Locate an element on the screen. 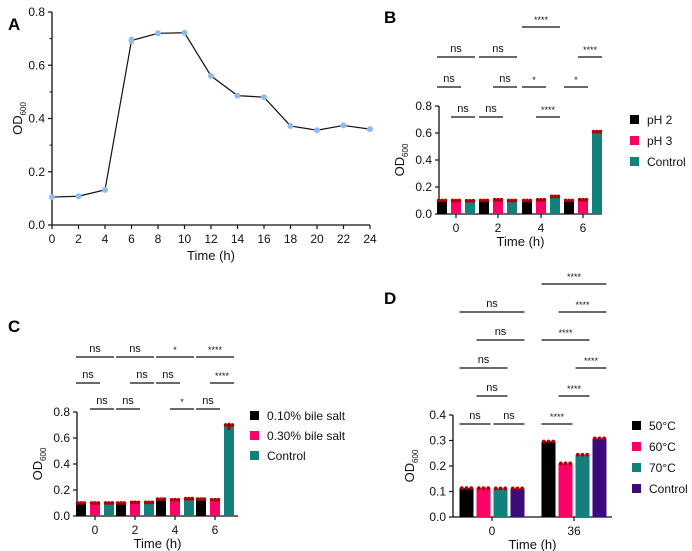  x-tick-label: 22 is located at coordinates (344, 239).